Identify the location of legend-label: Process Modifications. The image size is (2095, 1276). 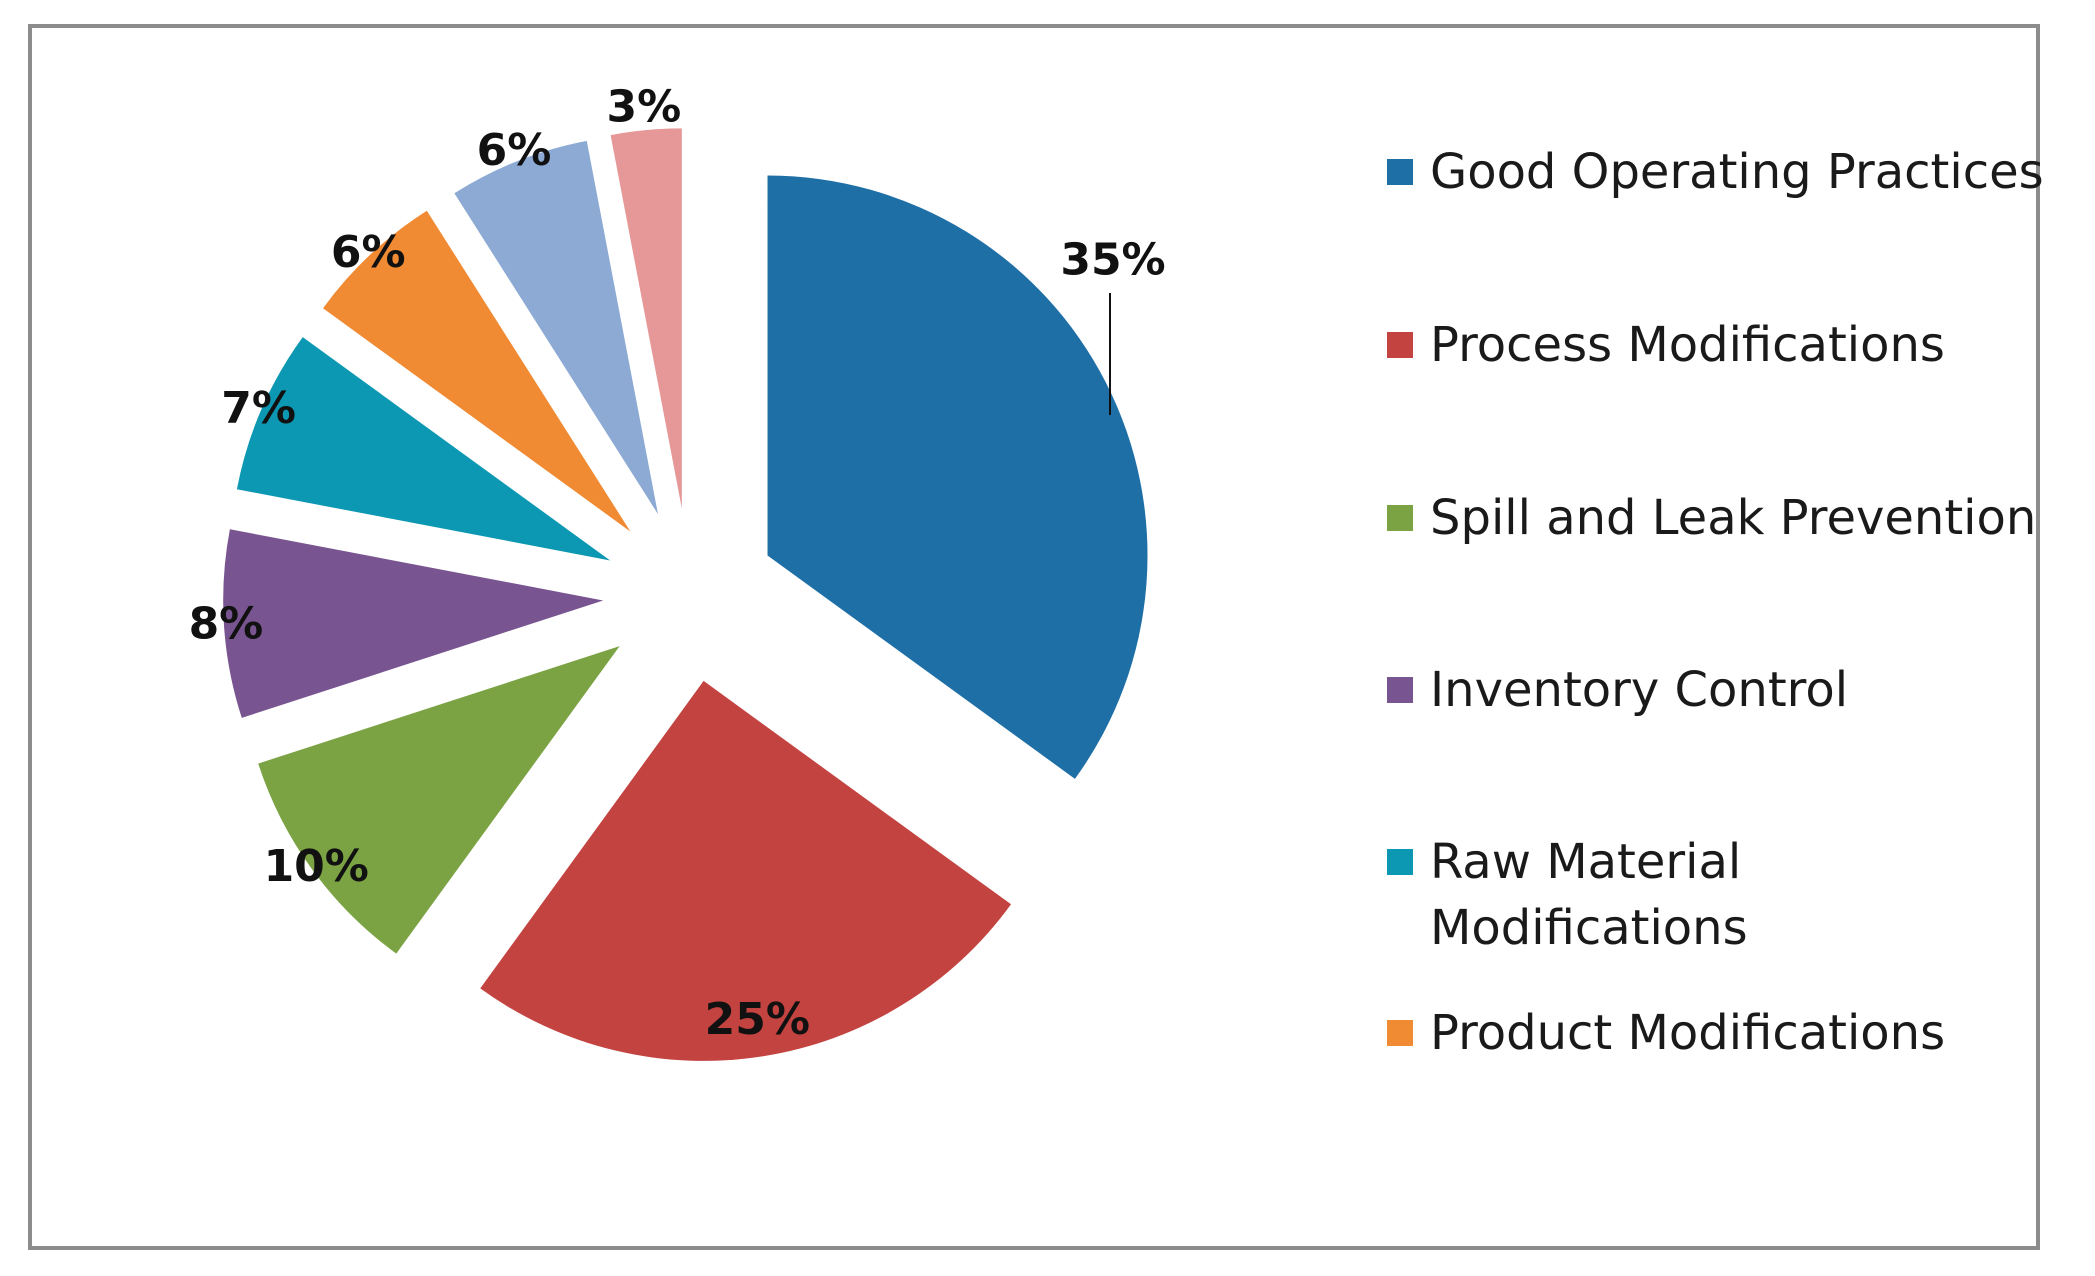
(1687, 345).